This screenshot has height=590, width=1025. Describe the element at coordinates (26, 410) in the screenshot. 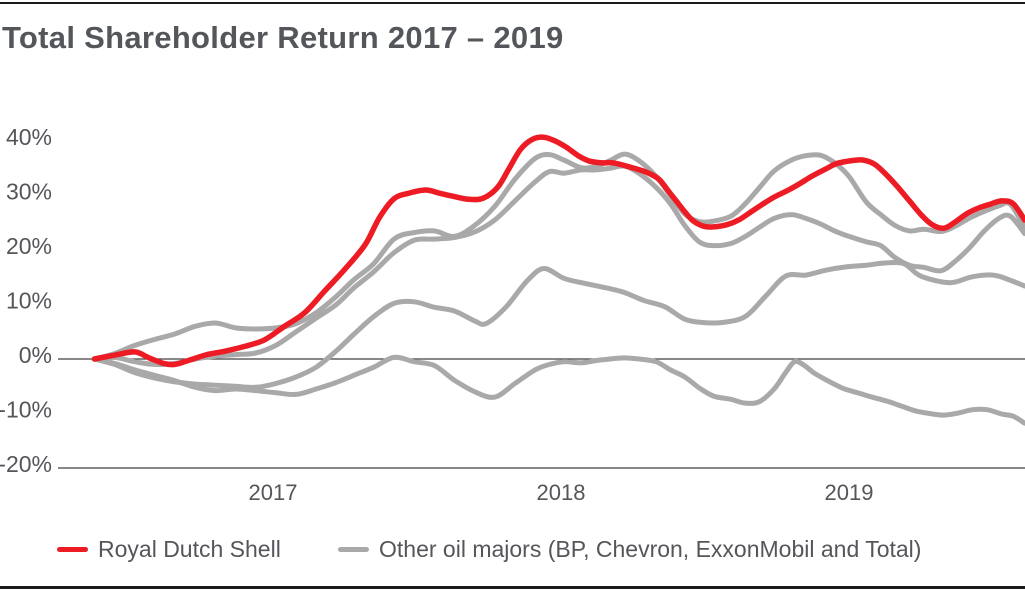

I see `y-tick-label: -10%` at that location.